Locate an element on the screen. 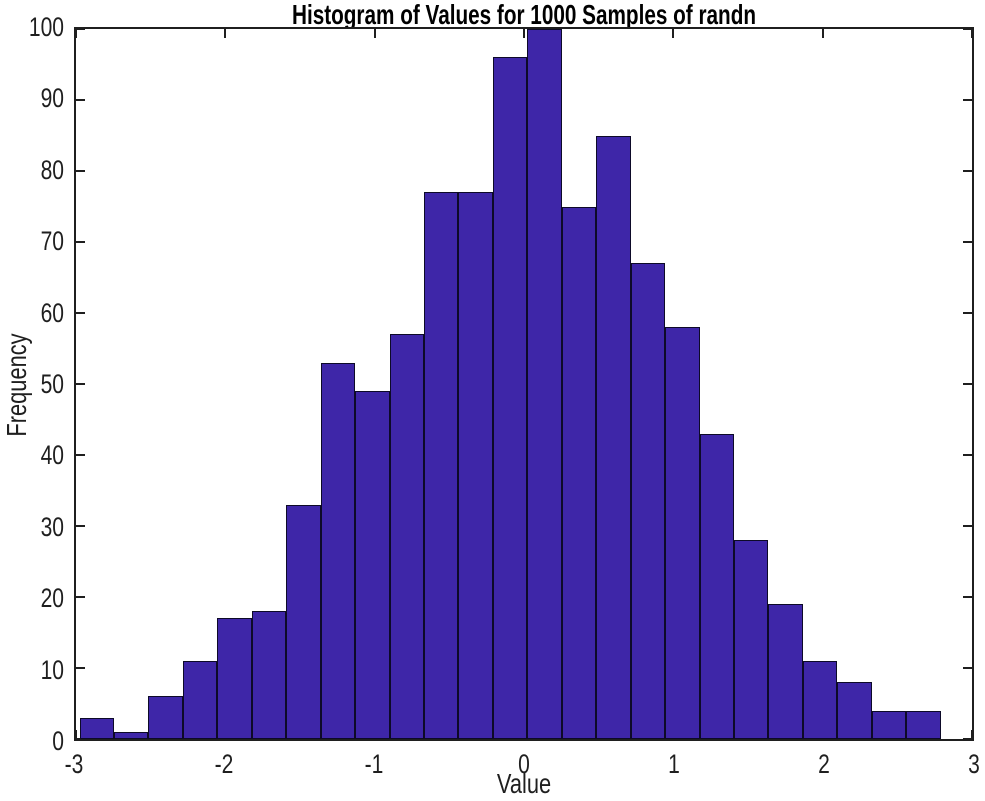  x-tick-label: 2 is located at coordinates (824, 764).